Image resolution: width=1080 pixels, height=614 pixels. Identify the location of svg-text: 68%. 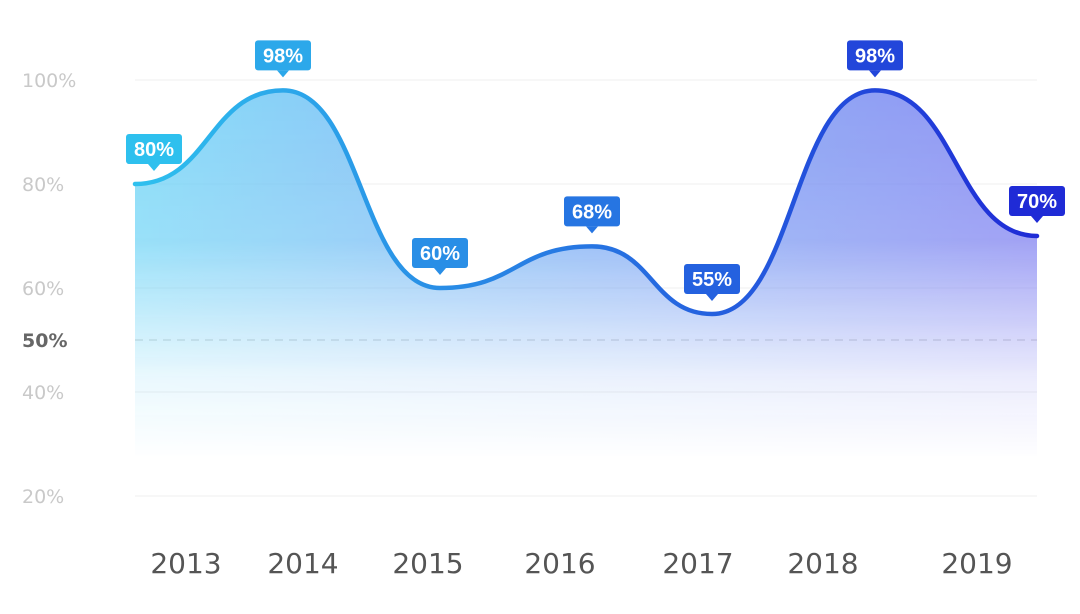
(592, 212).